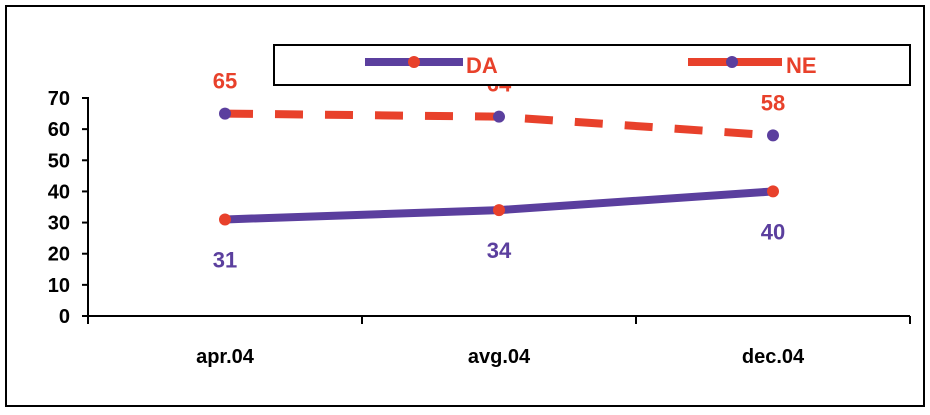  Describe the element at coordinates (592, 65) in the screenshot. I see `legend: DA NE` at that location.